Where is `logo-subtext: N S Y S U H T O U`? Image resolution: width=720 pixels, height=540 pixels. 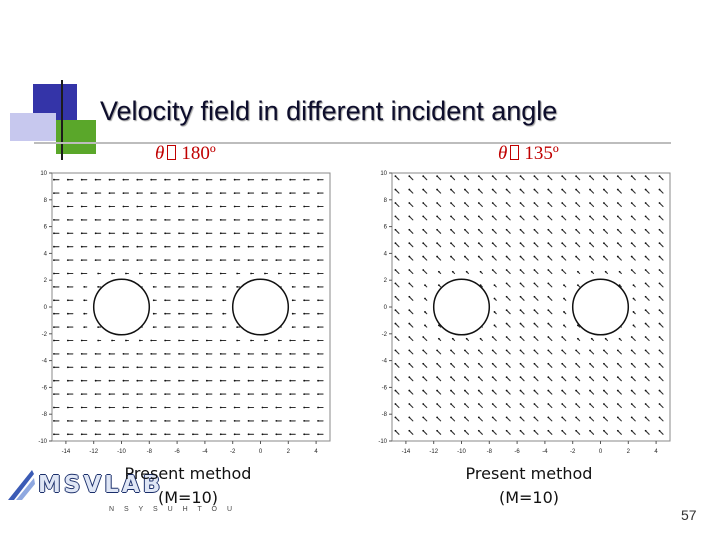 logo-subtext: N S Y S U H T O U is located at coordinates (173, 509).